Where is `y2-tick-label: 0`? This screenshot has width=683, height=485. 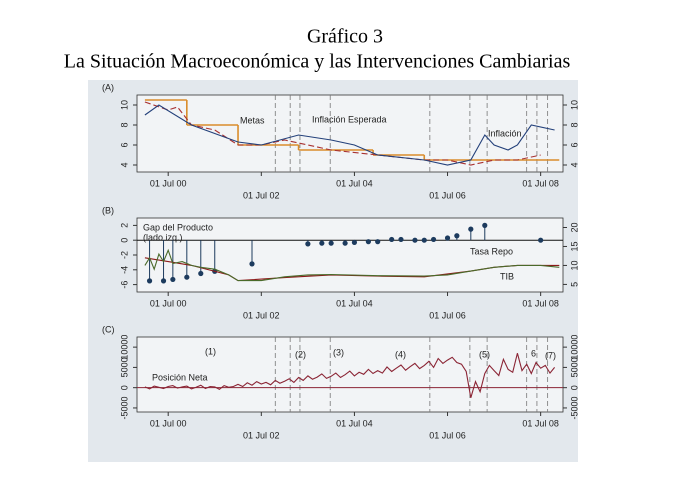
y2-tick-label: 0 is located at coordinates (574, 387).